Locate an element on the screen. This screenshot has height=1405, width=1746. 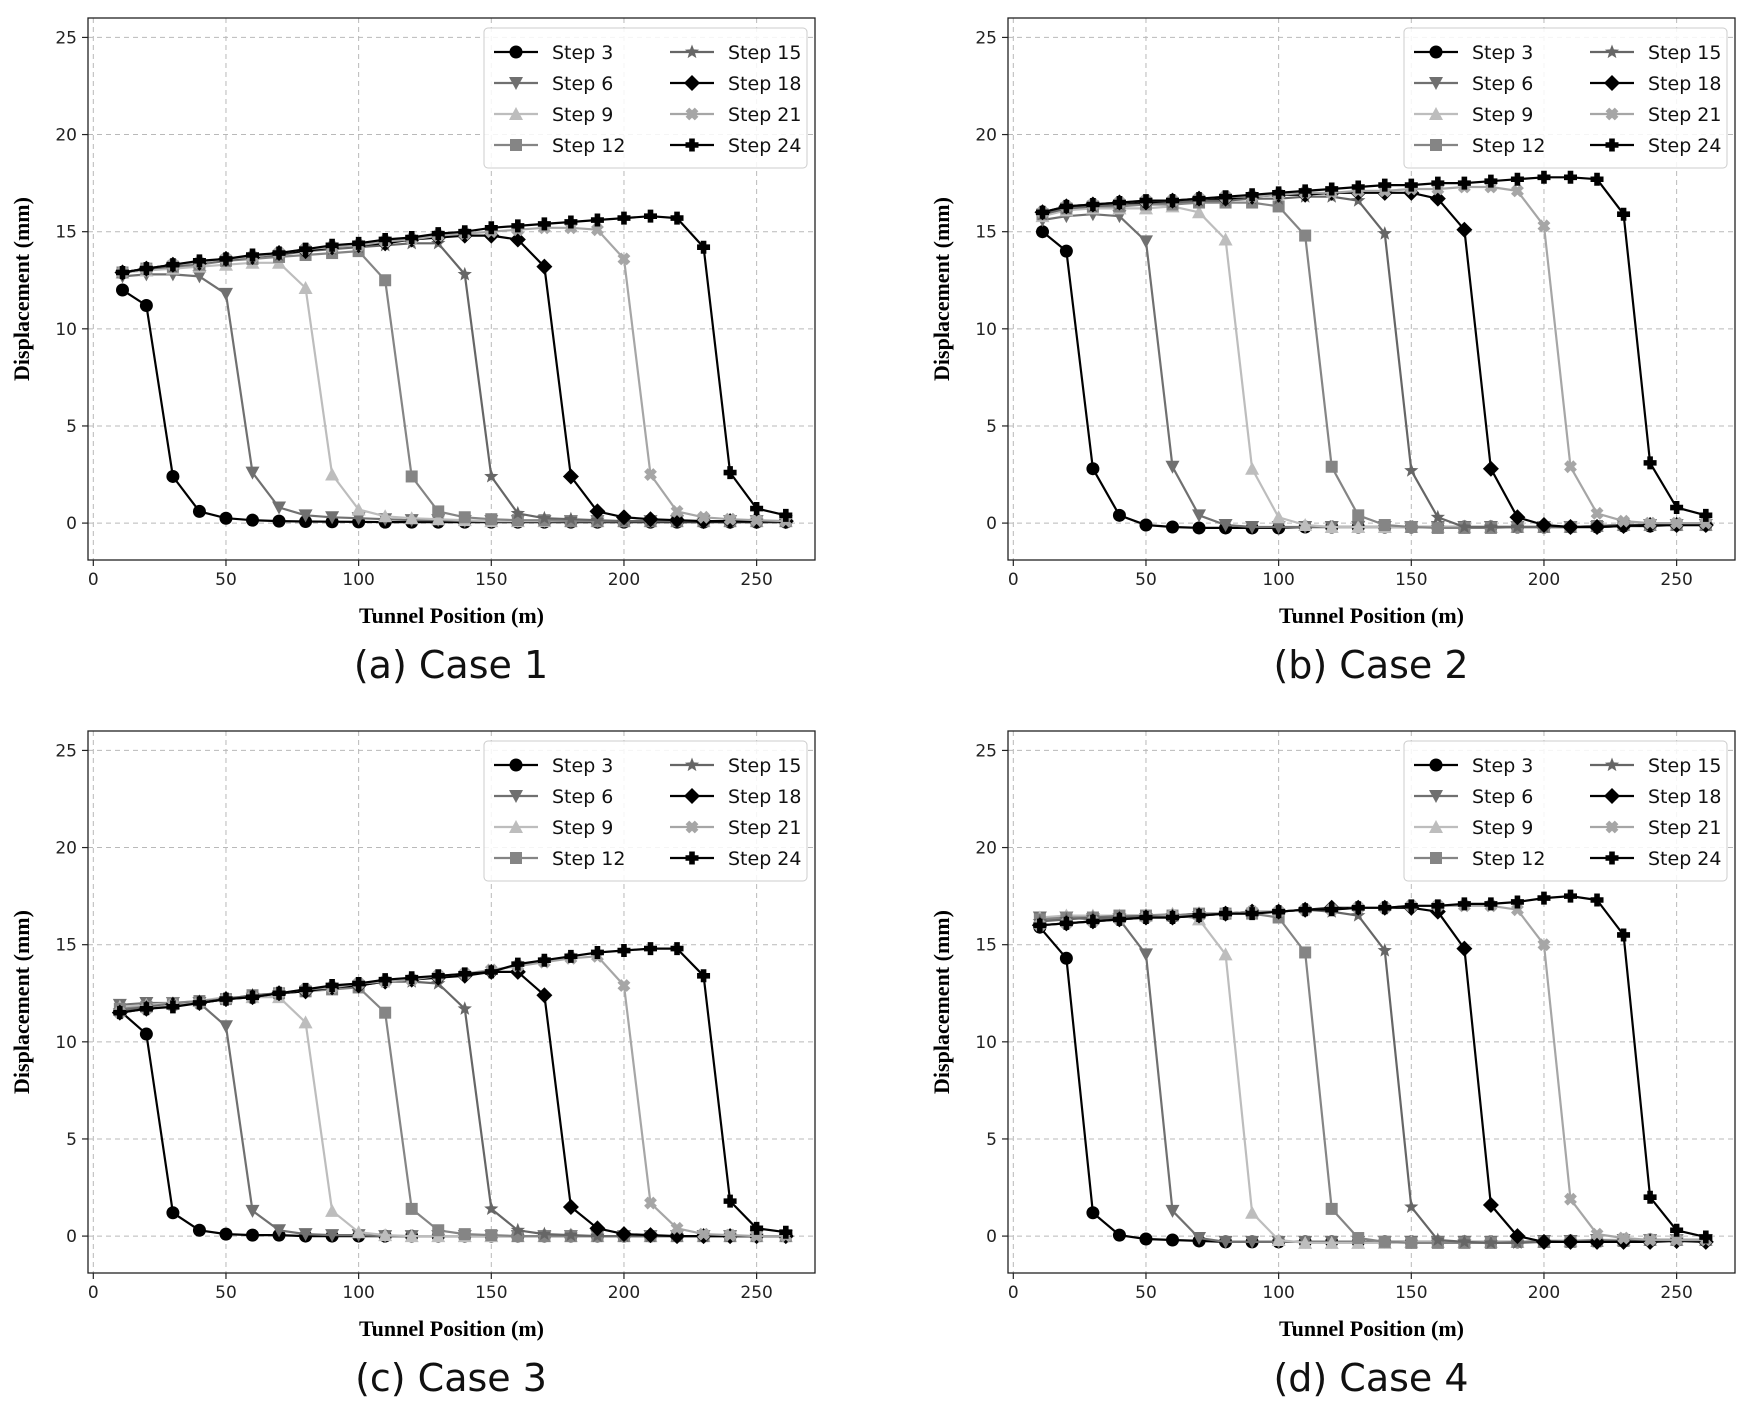
x-tick-label: 0 is located at coordinates (93, 1293).